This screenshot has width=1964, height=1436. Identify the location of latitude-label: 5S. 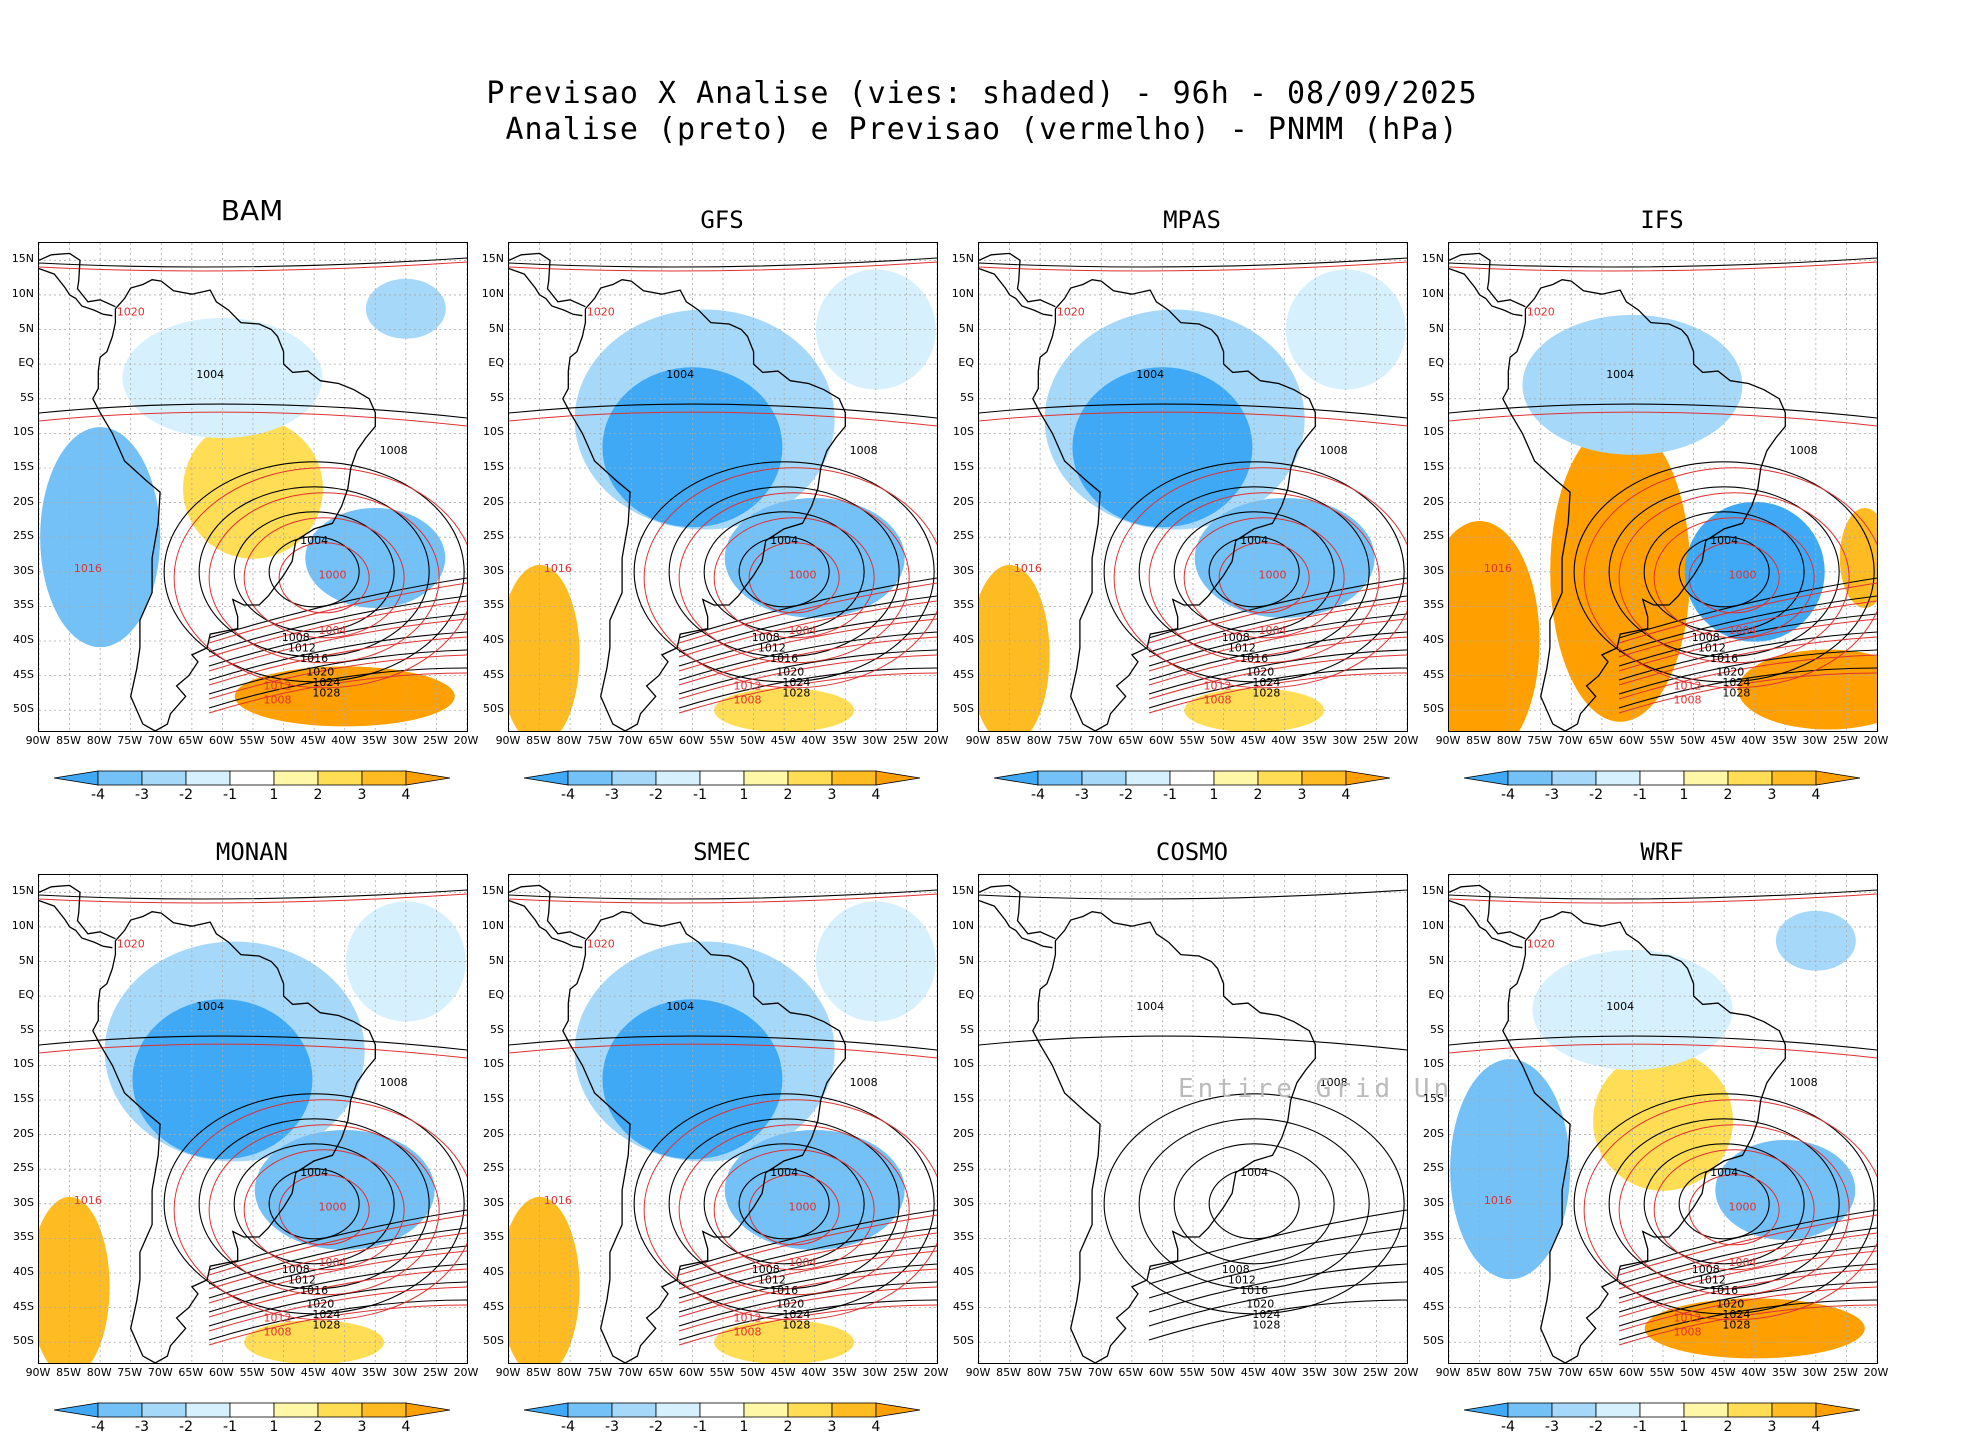
(967, 1029).